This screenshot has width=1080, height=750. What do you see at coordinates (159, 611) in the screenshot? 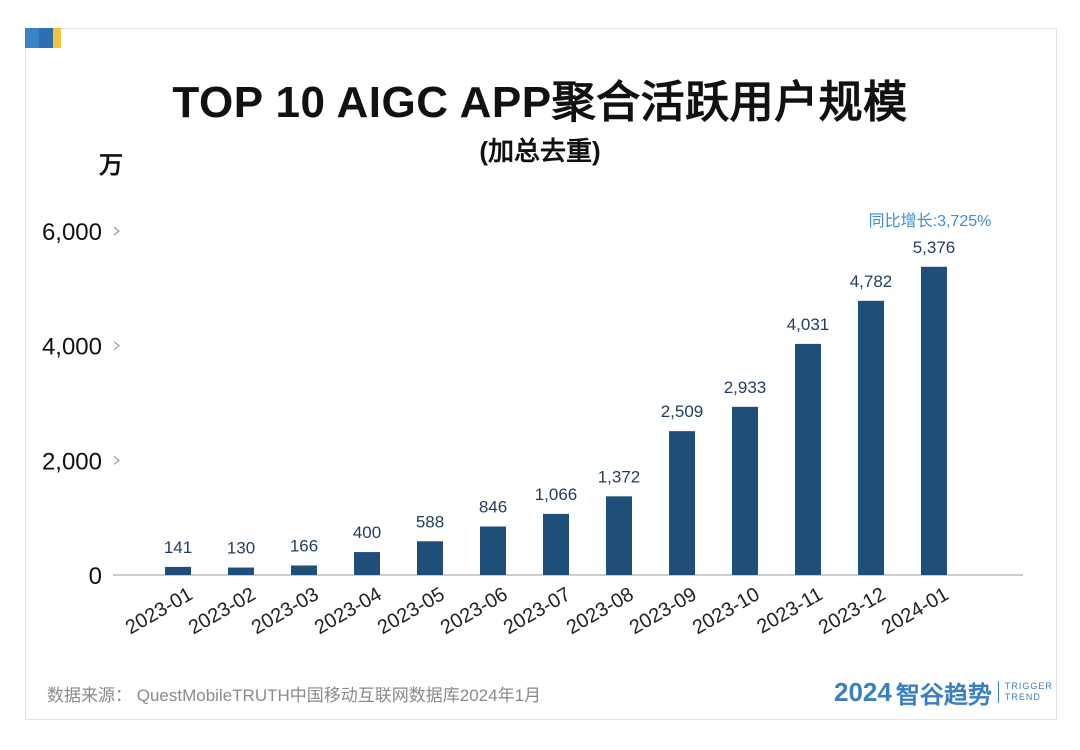
I see `x-tick-label: 2023-01` at bounding box center [159, 611].